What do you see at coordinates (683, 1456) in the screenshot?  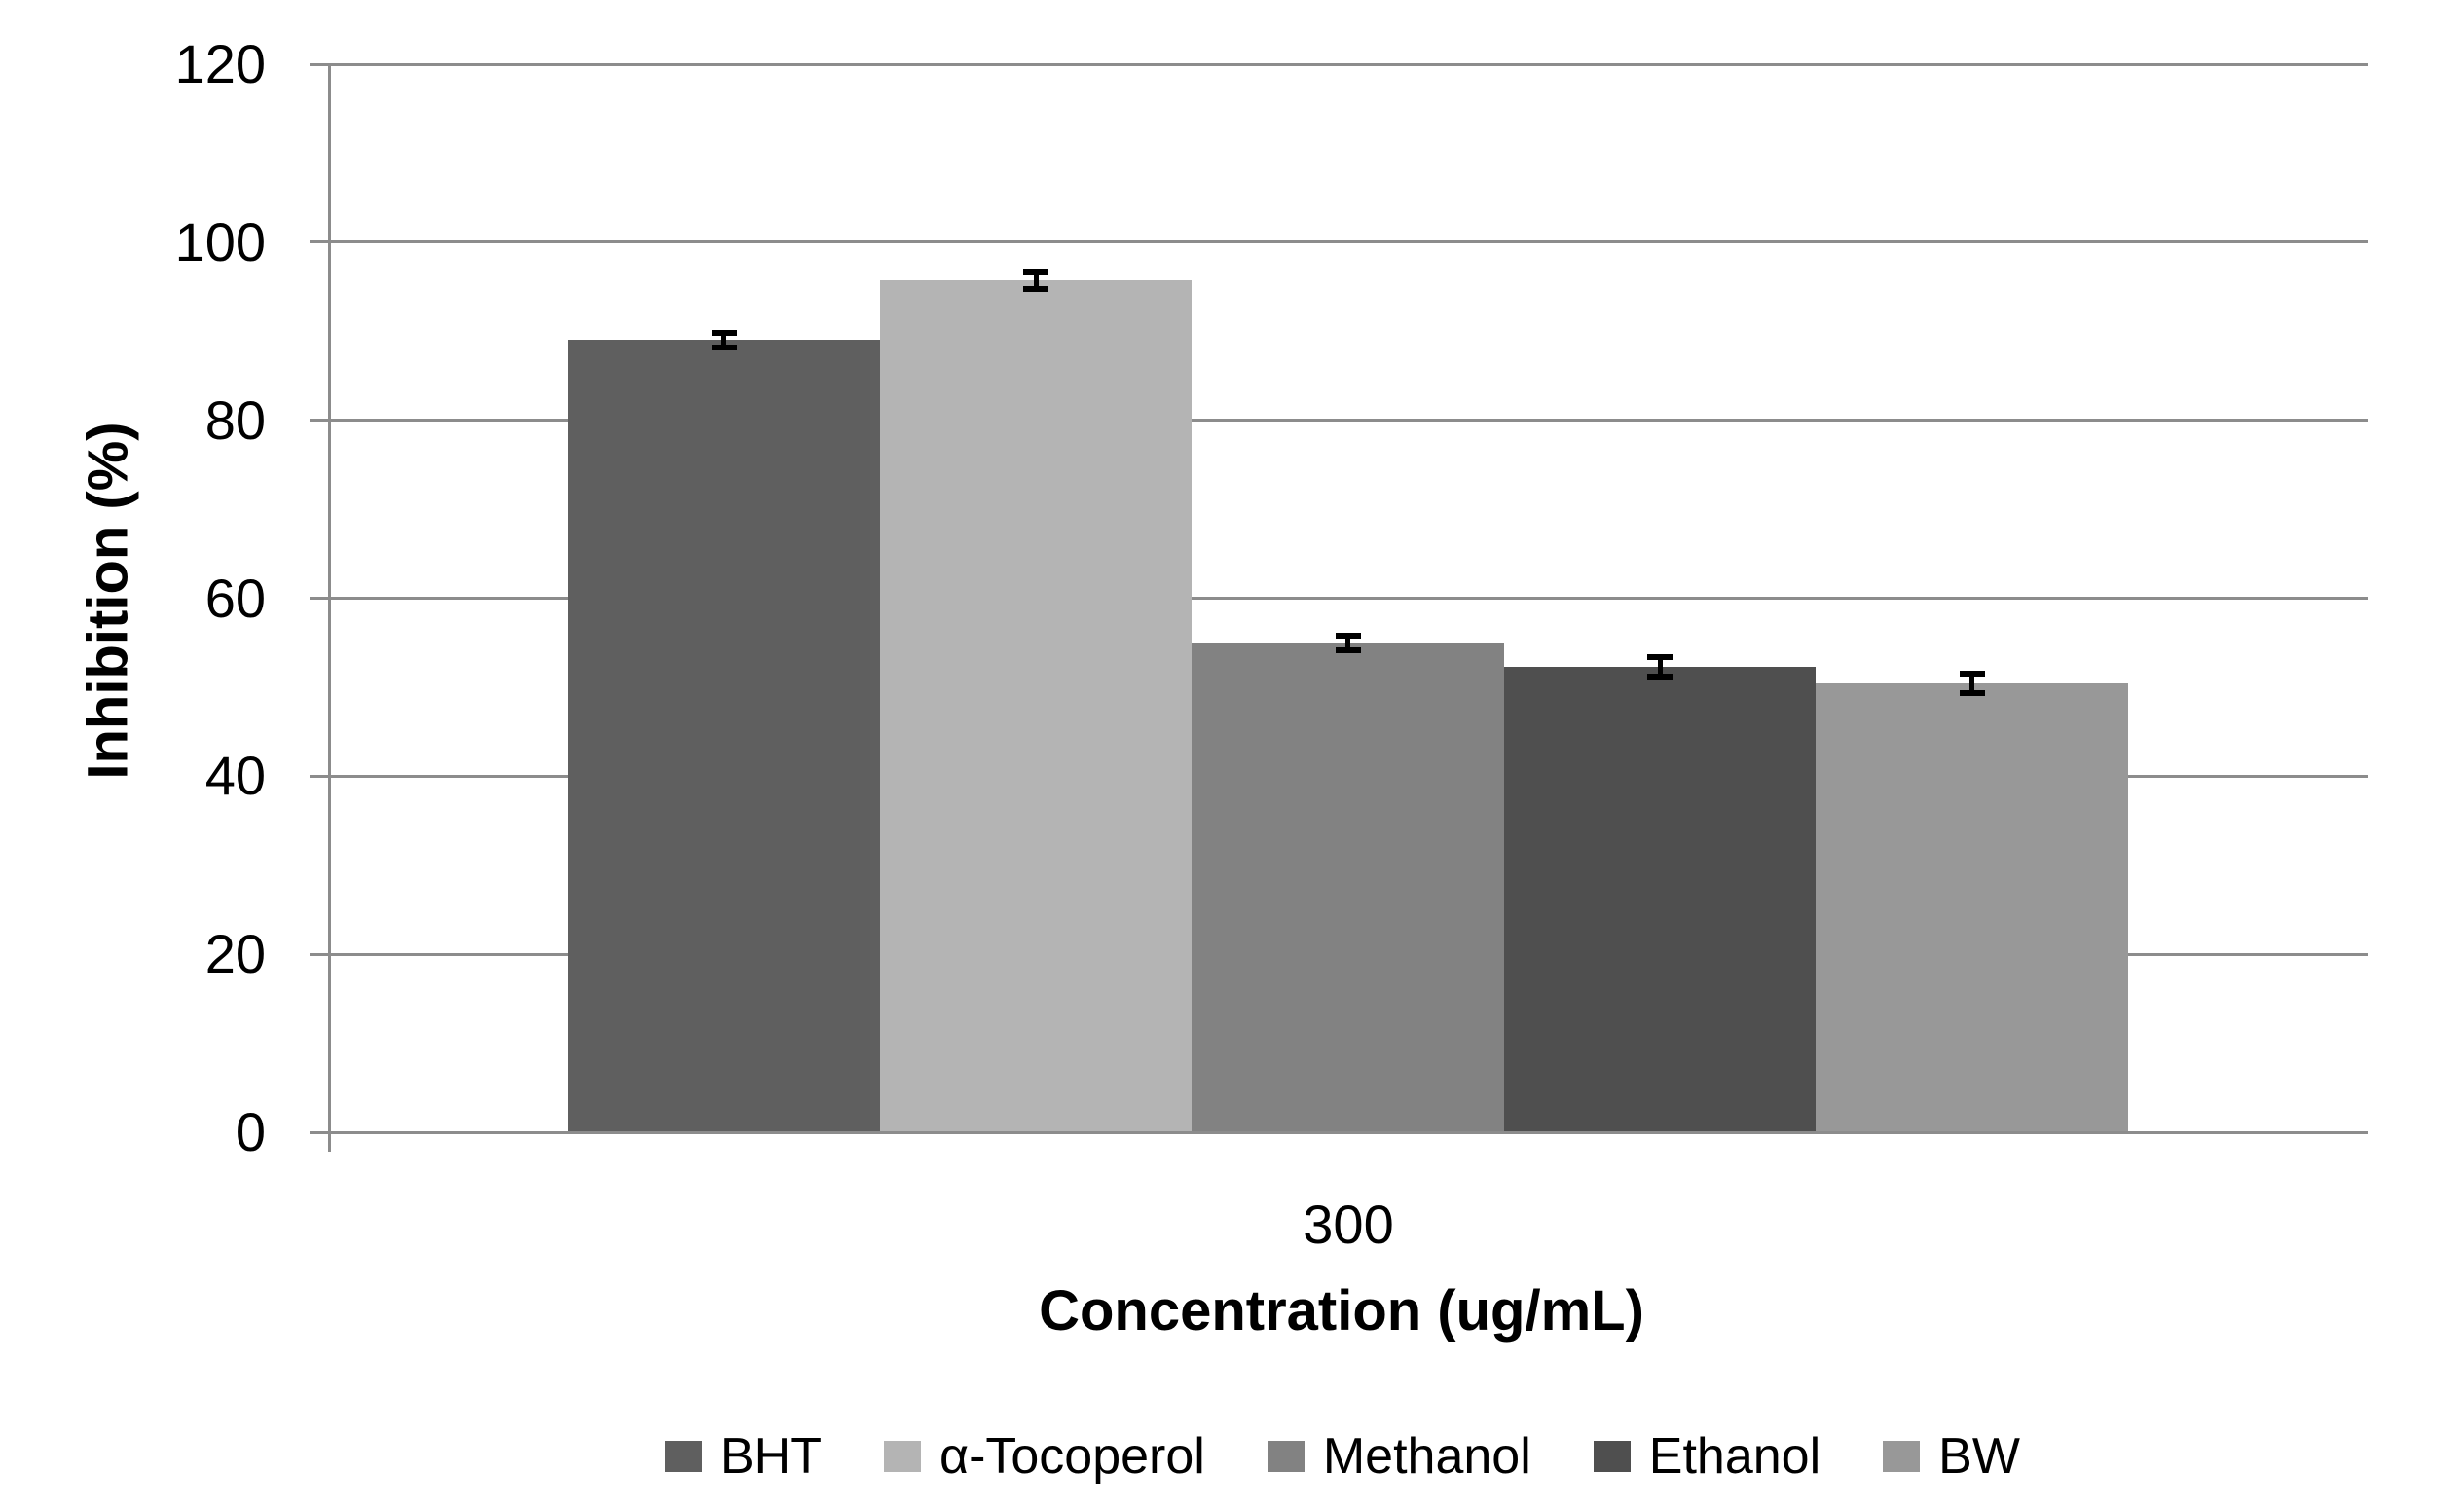 I see `legend-swatch-BHT` at bounding box center [683, 1456].